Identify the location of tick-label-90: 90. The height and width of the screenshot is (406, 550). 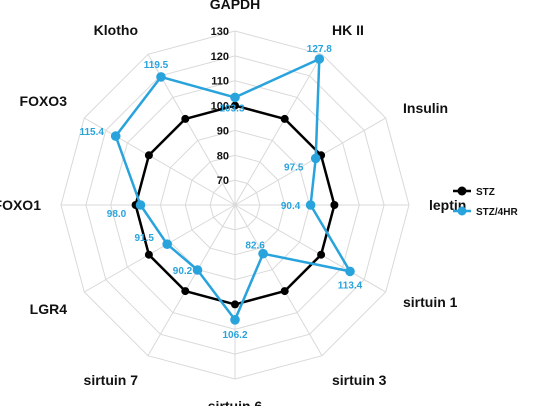
(223, 131).